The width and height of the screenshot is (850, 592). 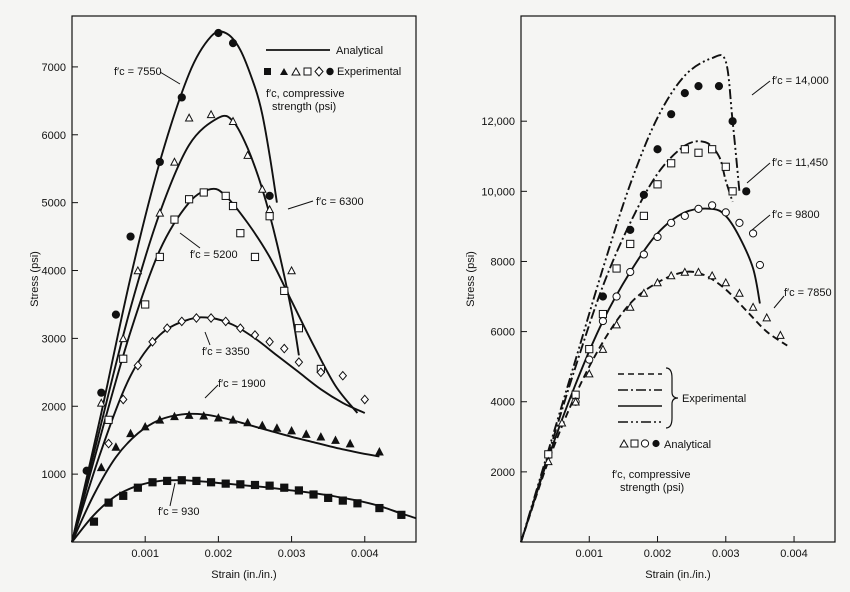 What do you see at coordinates (503, 403) in the screenshot?
I see `y-tick-label: 4000` at bounding box center [503, 403].